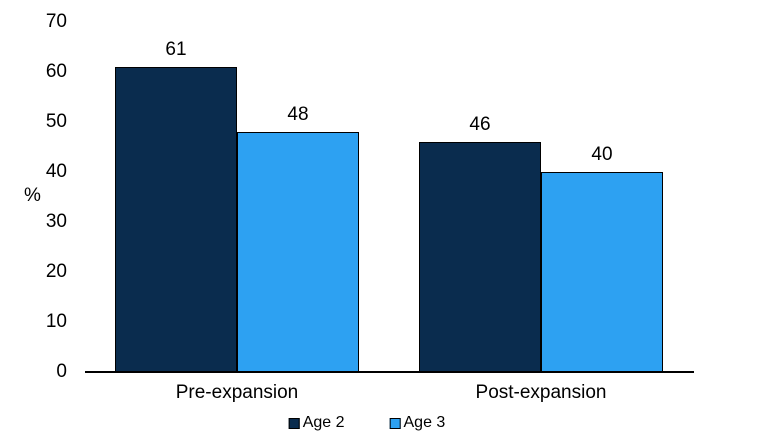  Describe the element at coordinates (56, 321) in the screenshot. I see `y-tick-label: 10` at that location.